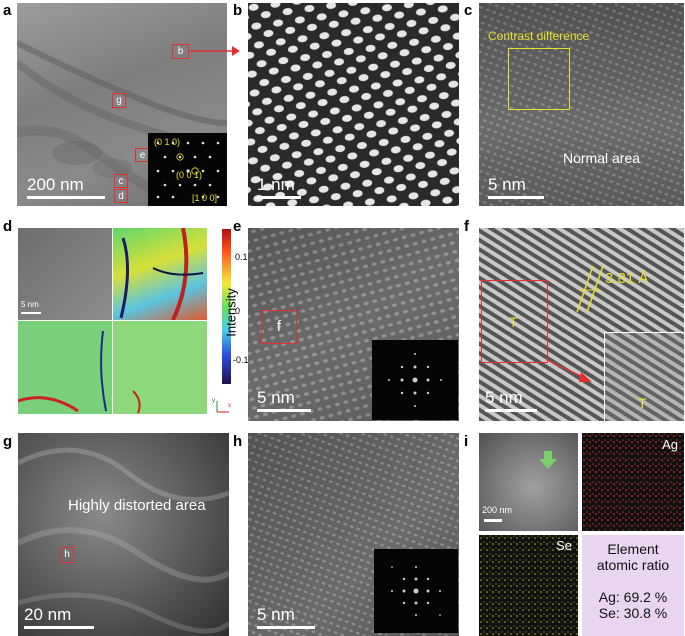 The height and width of the screenshot is (636, 685). I want to click on fft-inset-h, so click(416, 591).